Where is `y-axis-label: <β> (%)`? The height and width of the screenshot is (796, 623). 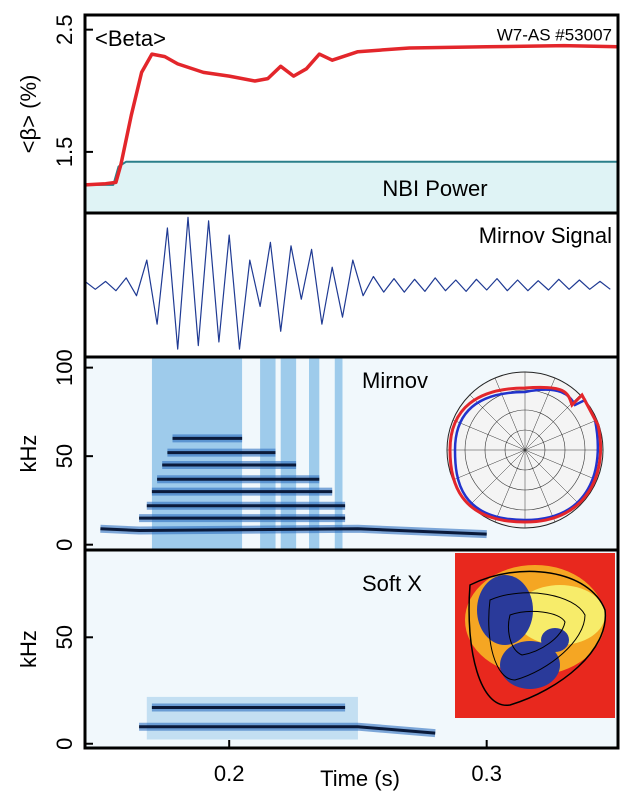 y-axis-label: <β> (%) is located at coordinates (28, 114).